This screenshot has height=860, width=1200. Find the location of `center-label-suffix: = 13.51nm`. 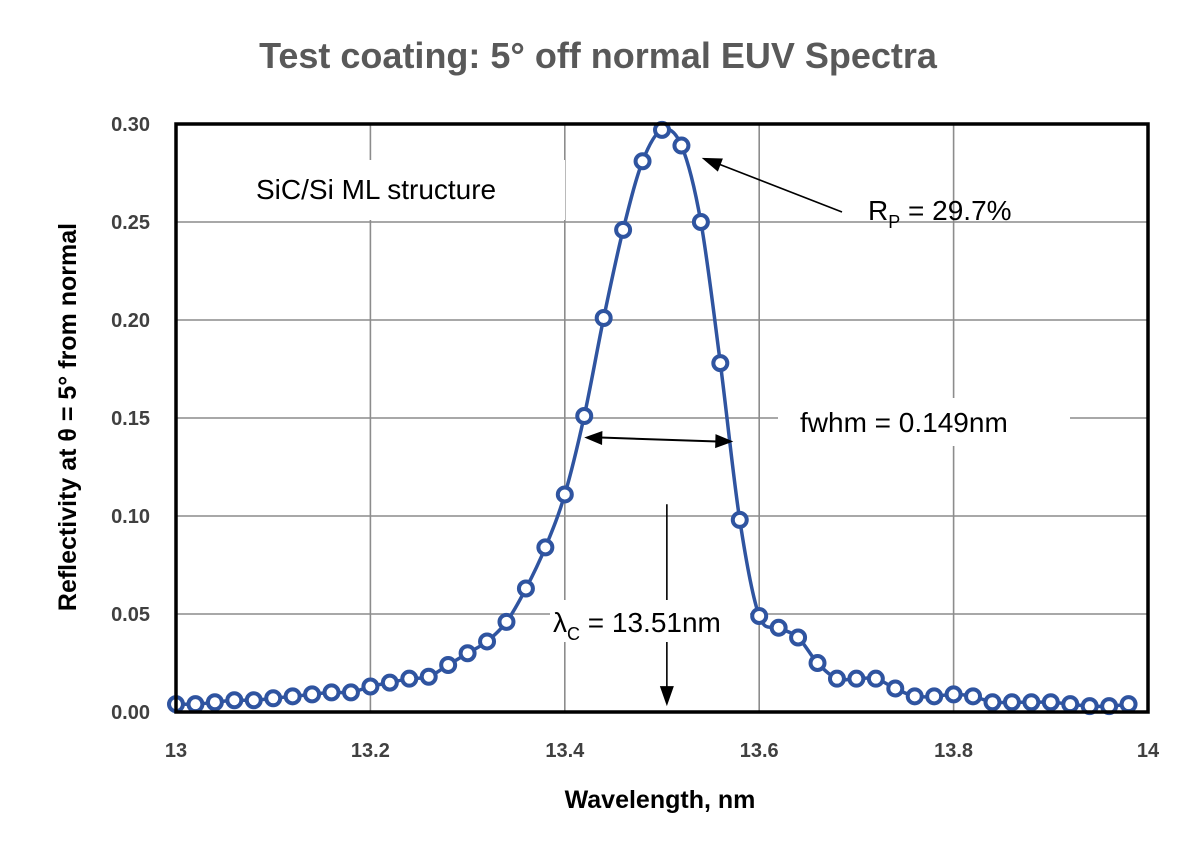

center-label-suffix: = 13.51nm is located at coordinates (650, 622).